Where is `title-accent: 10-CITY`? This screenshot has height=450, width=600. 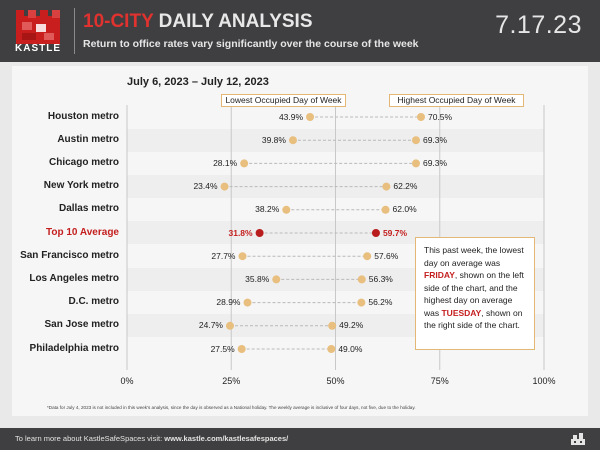
title-accent: 10-CITY is located at coordinates (118, 21).